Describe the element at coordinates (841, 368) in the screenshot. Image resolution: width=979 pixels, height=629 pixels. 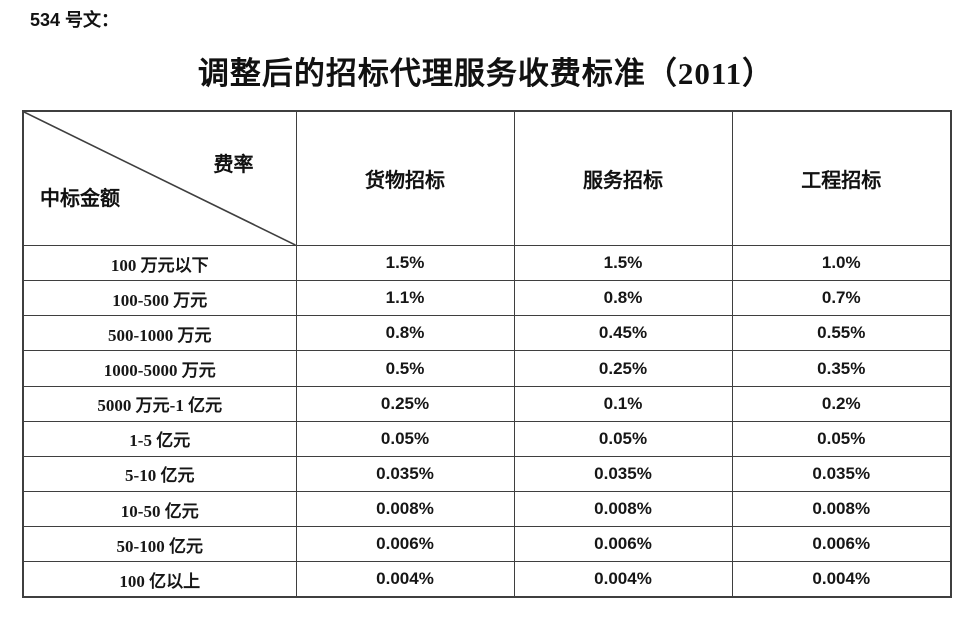
I see `rate-value: 0.35%` at that location.